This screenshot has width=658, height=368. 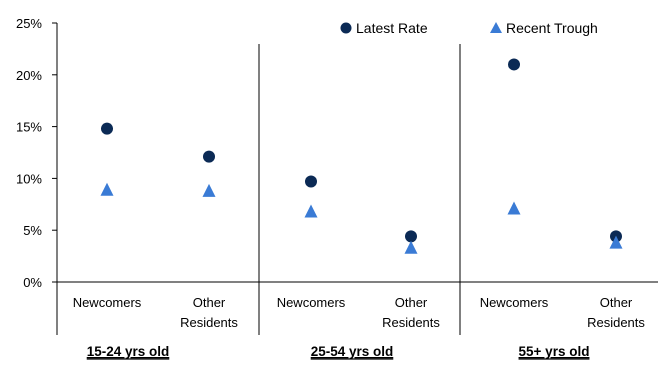 I want to click on group-labels: 15-24 yrs old 25-54 yrs old 55+ yrs old, so click(x=338, y=352).